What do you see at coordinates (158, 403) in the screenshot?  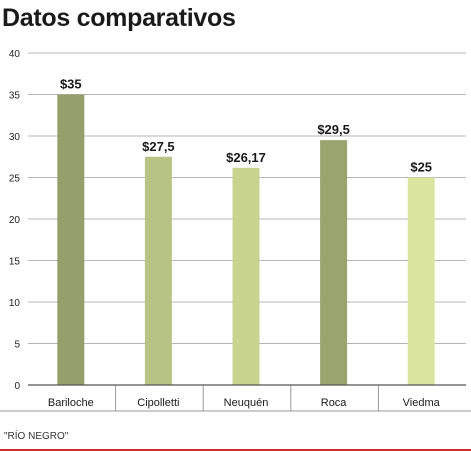 I see `x-tick-label: Cipolletti` at bounding box center [158, 403].